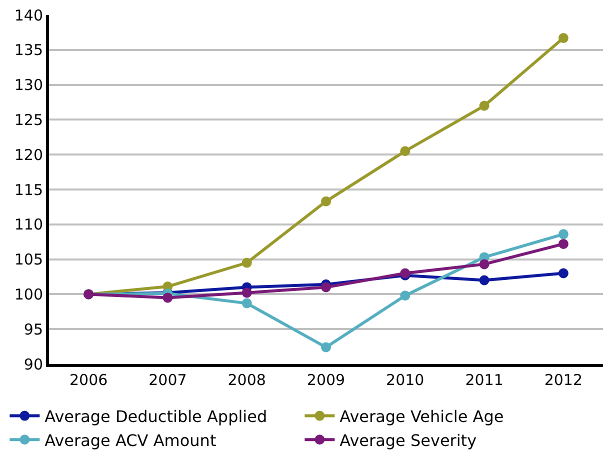 This screenshot has height=462, width=608. I want to click on y-tick-label: 105, so click(28, 259).